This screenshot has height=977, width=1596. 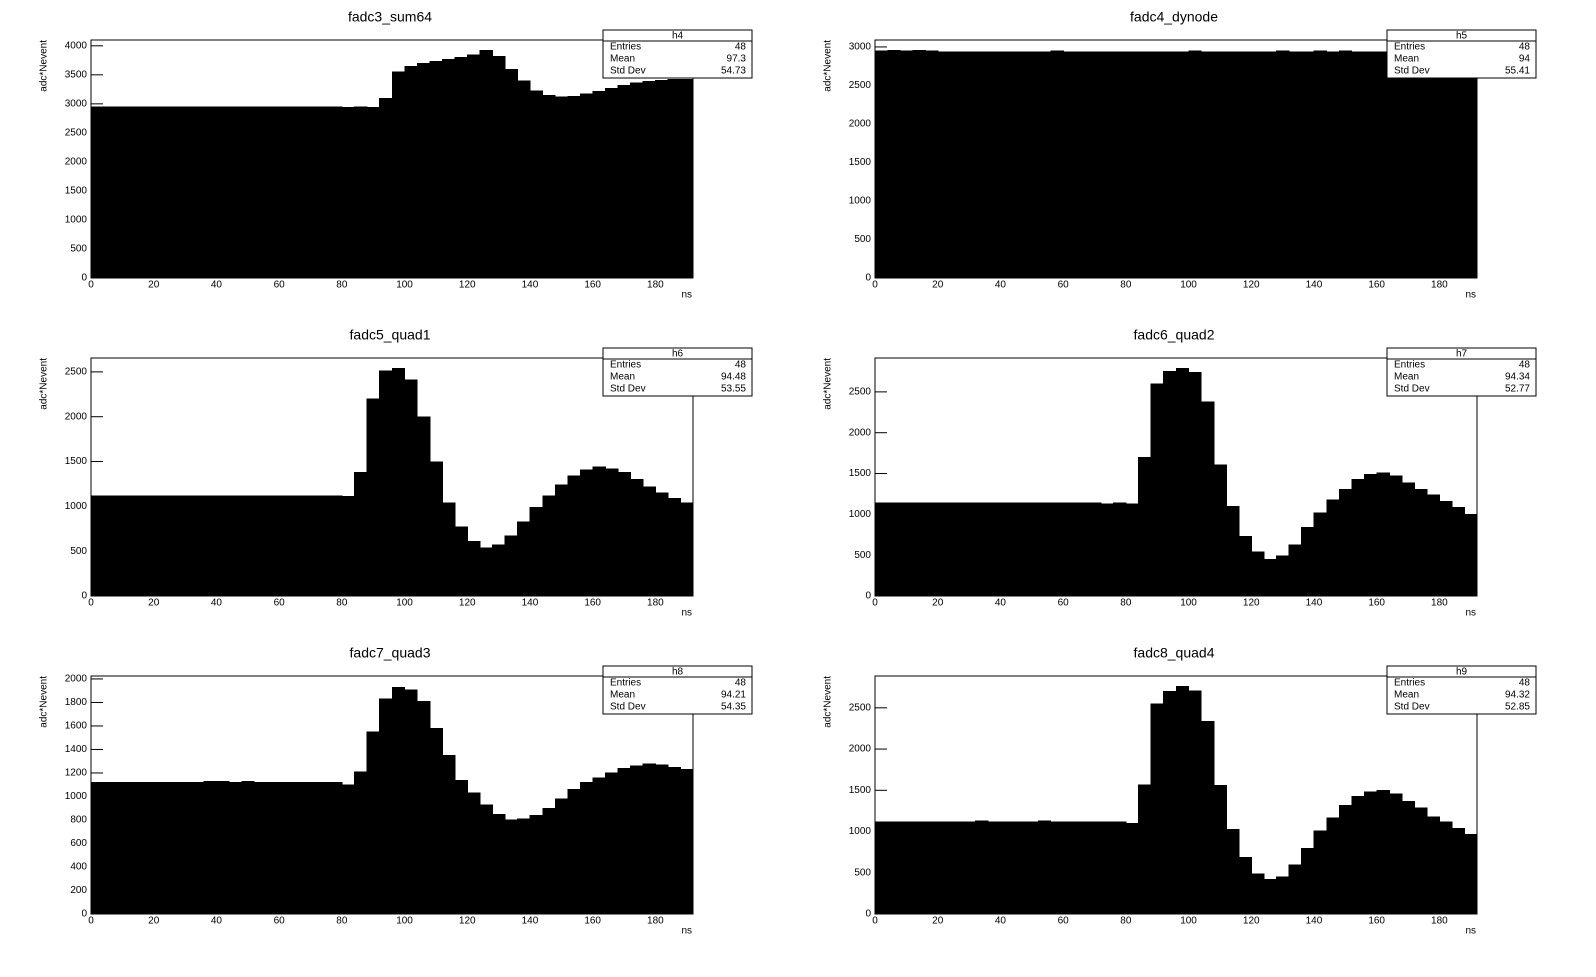 I want to click on stats-title: h4, so click(x=678, y=36).